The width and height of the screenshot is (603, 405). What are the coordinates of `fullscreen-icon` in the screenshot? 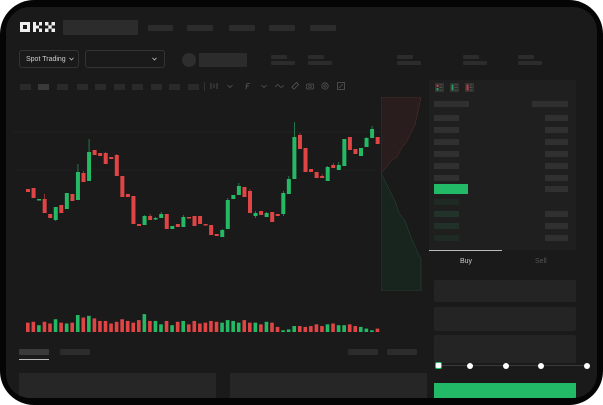 It's located at (341, 86).